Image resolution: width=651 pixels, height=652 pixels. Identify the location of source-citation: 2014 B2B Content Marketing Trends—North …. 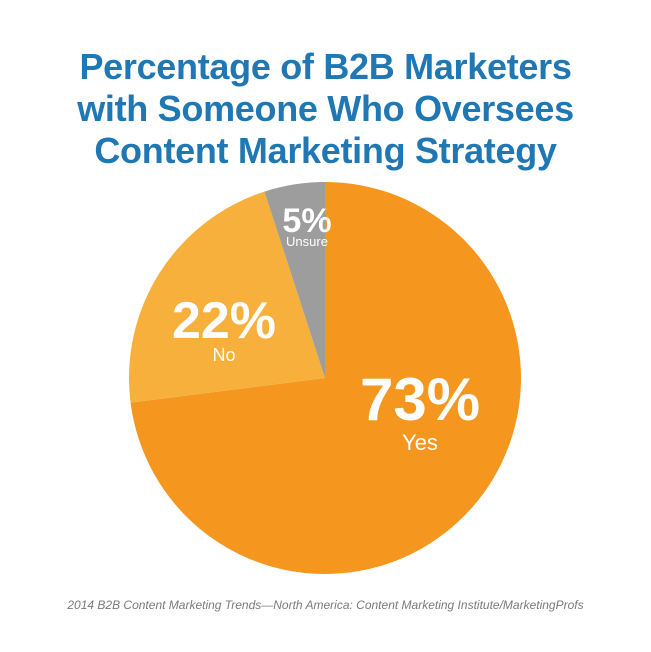
(325, 605).